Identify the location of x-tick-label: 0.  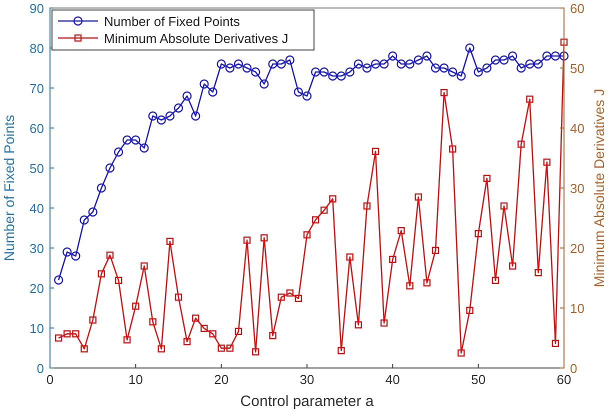
(50, 379).